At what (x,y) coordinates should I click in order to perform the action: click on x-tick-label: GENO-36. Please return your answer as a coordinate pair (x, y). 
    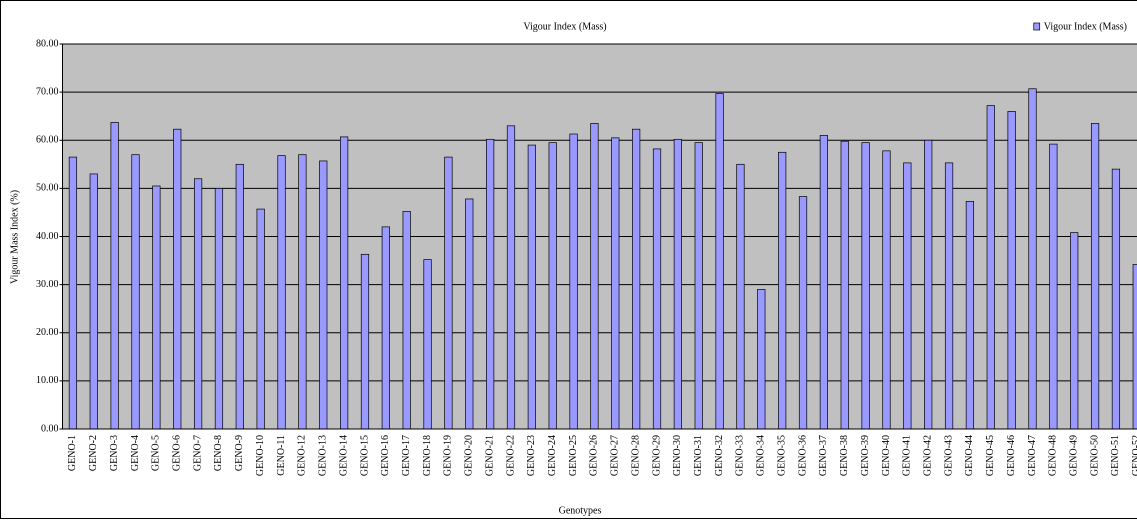
    Looking at the image, I should click on (802, 455).